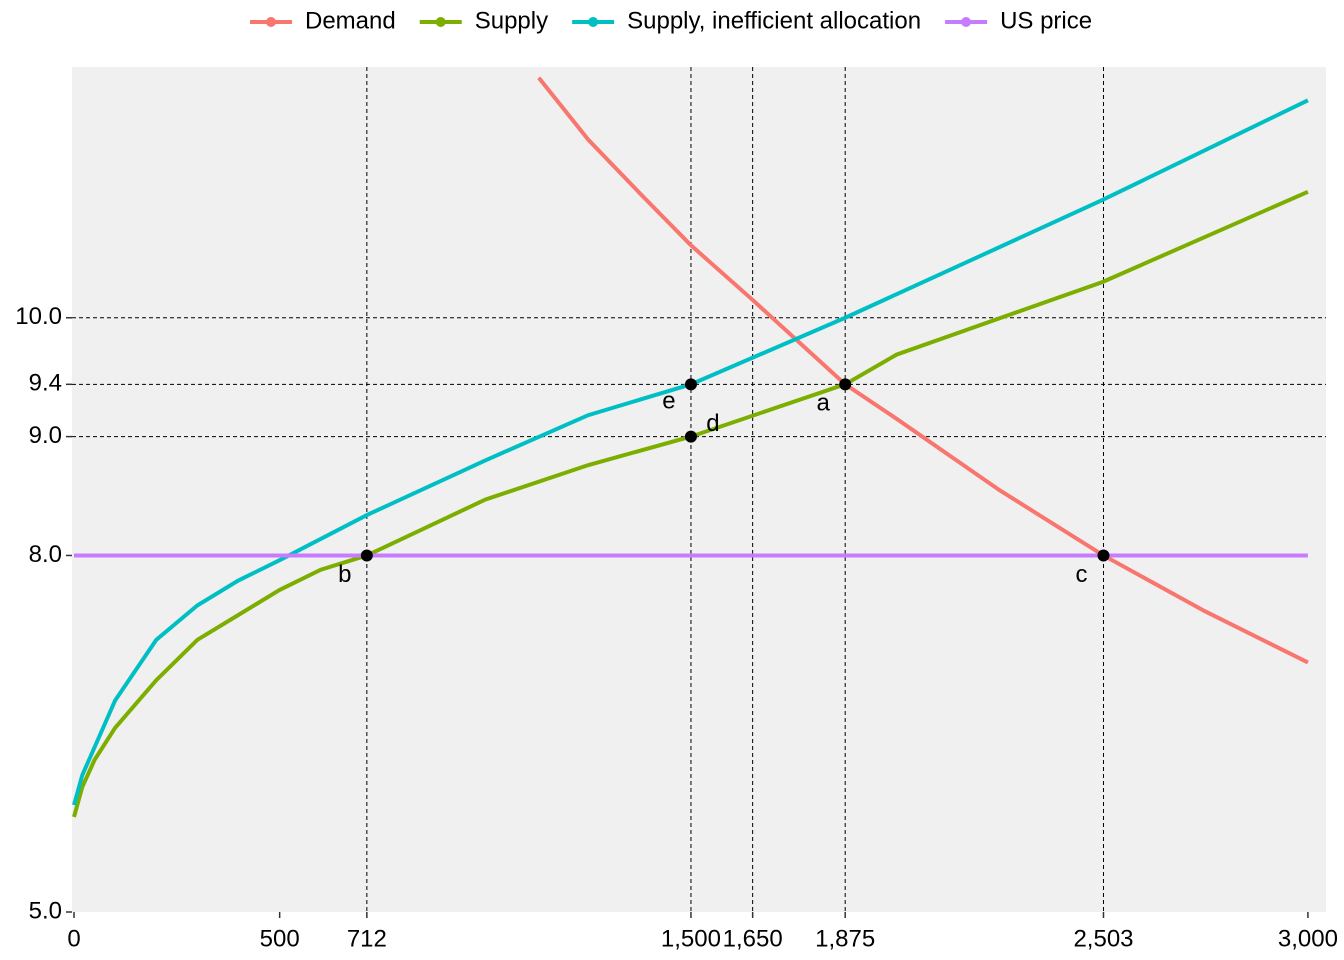 The image size is (1344, 960). Describe the element at coordinates (691, 938) in the screenshot. I see `x-tick-label: 1,500` at that location.